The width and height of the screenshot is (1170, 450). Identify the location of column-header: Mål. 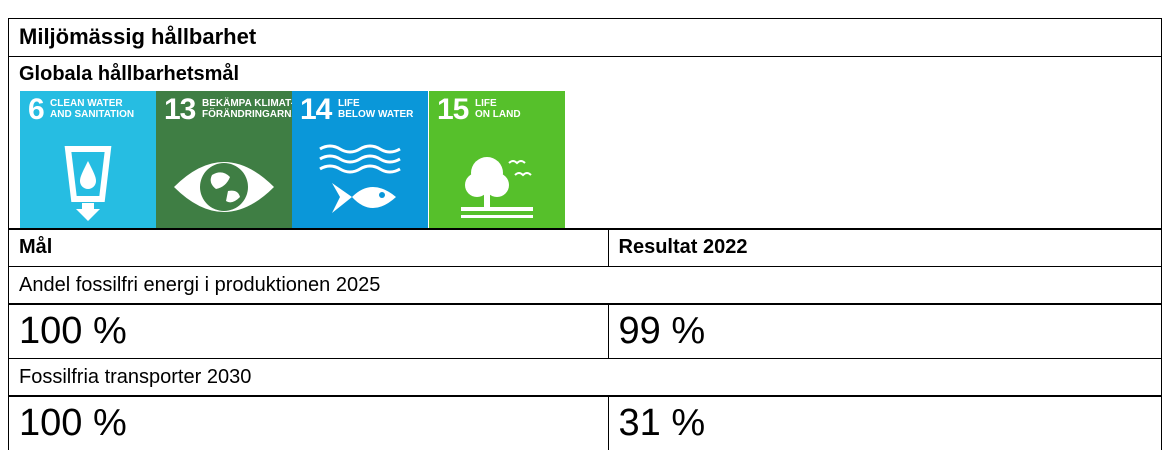
(308, 247).